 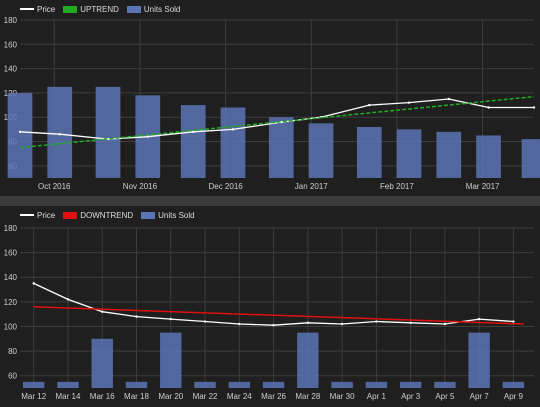 What do you see at coordinates (278, 315) in the screenshot?
I see `line-downtrend` at bounding box center [278, 315].